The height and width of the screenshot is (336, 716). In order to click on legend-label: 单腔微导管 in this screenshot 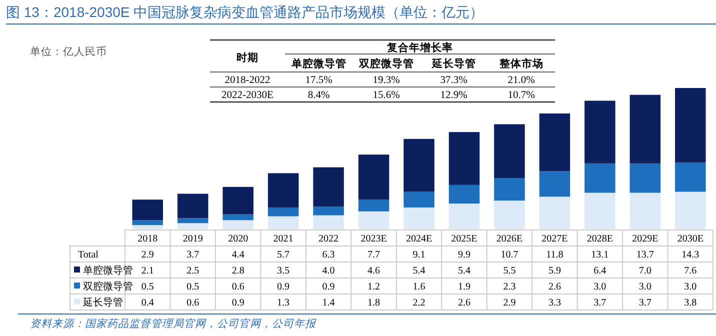, I will do `click(108, 270)`.